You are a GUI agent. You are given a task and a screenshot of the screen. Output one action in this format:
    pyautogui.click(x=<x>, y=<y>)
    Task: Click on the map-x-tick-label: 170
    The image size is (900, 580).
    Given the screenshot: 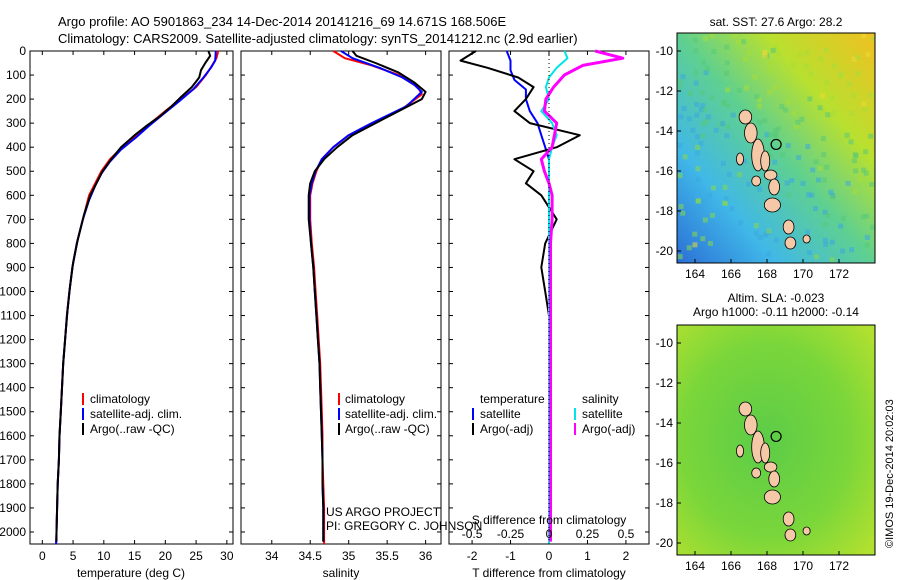 What is the action you would take?
    pyautogui.click(x=803, y=274)
    